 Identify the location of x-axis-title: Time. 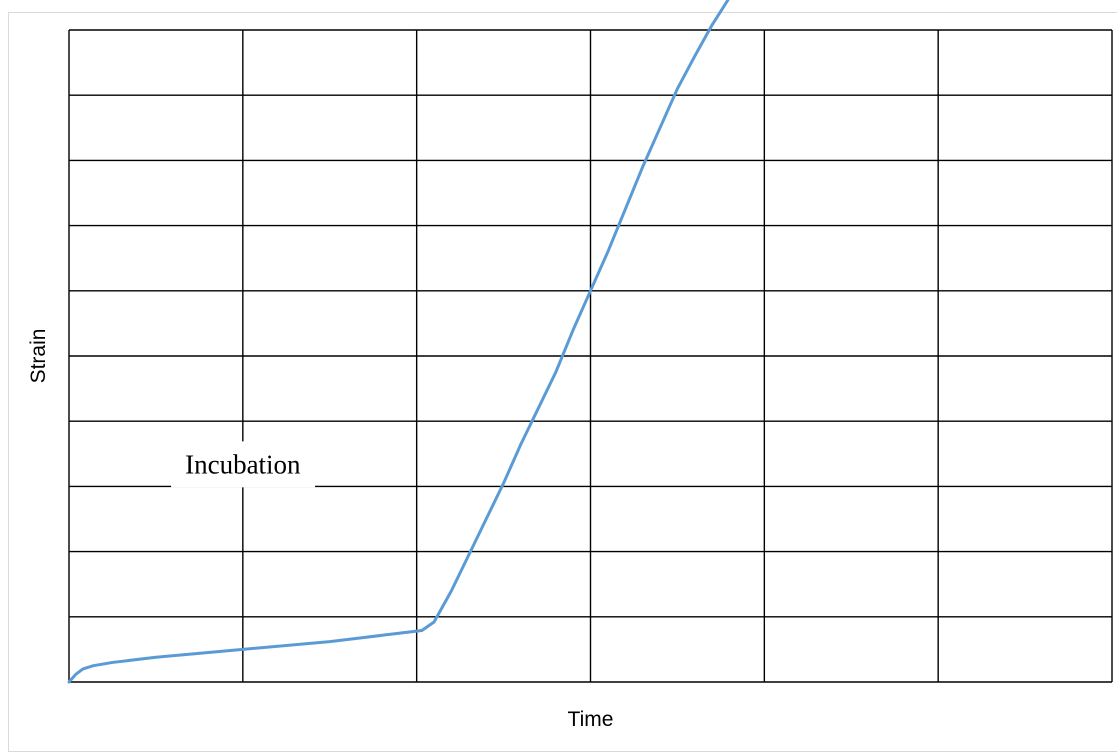
(591, 719).